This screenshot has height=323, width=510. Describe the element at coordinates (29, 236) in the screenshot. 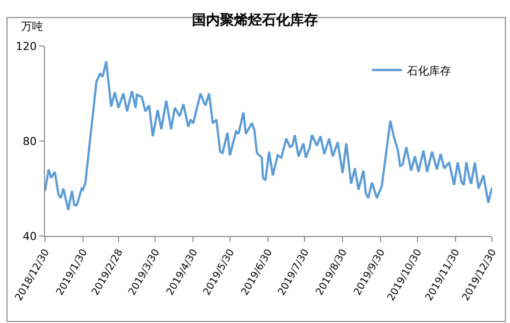

I see `y-tick-label: 40` at that location.